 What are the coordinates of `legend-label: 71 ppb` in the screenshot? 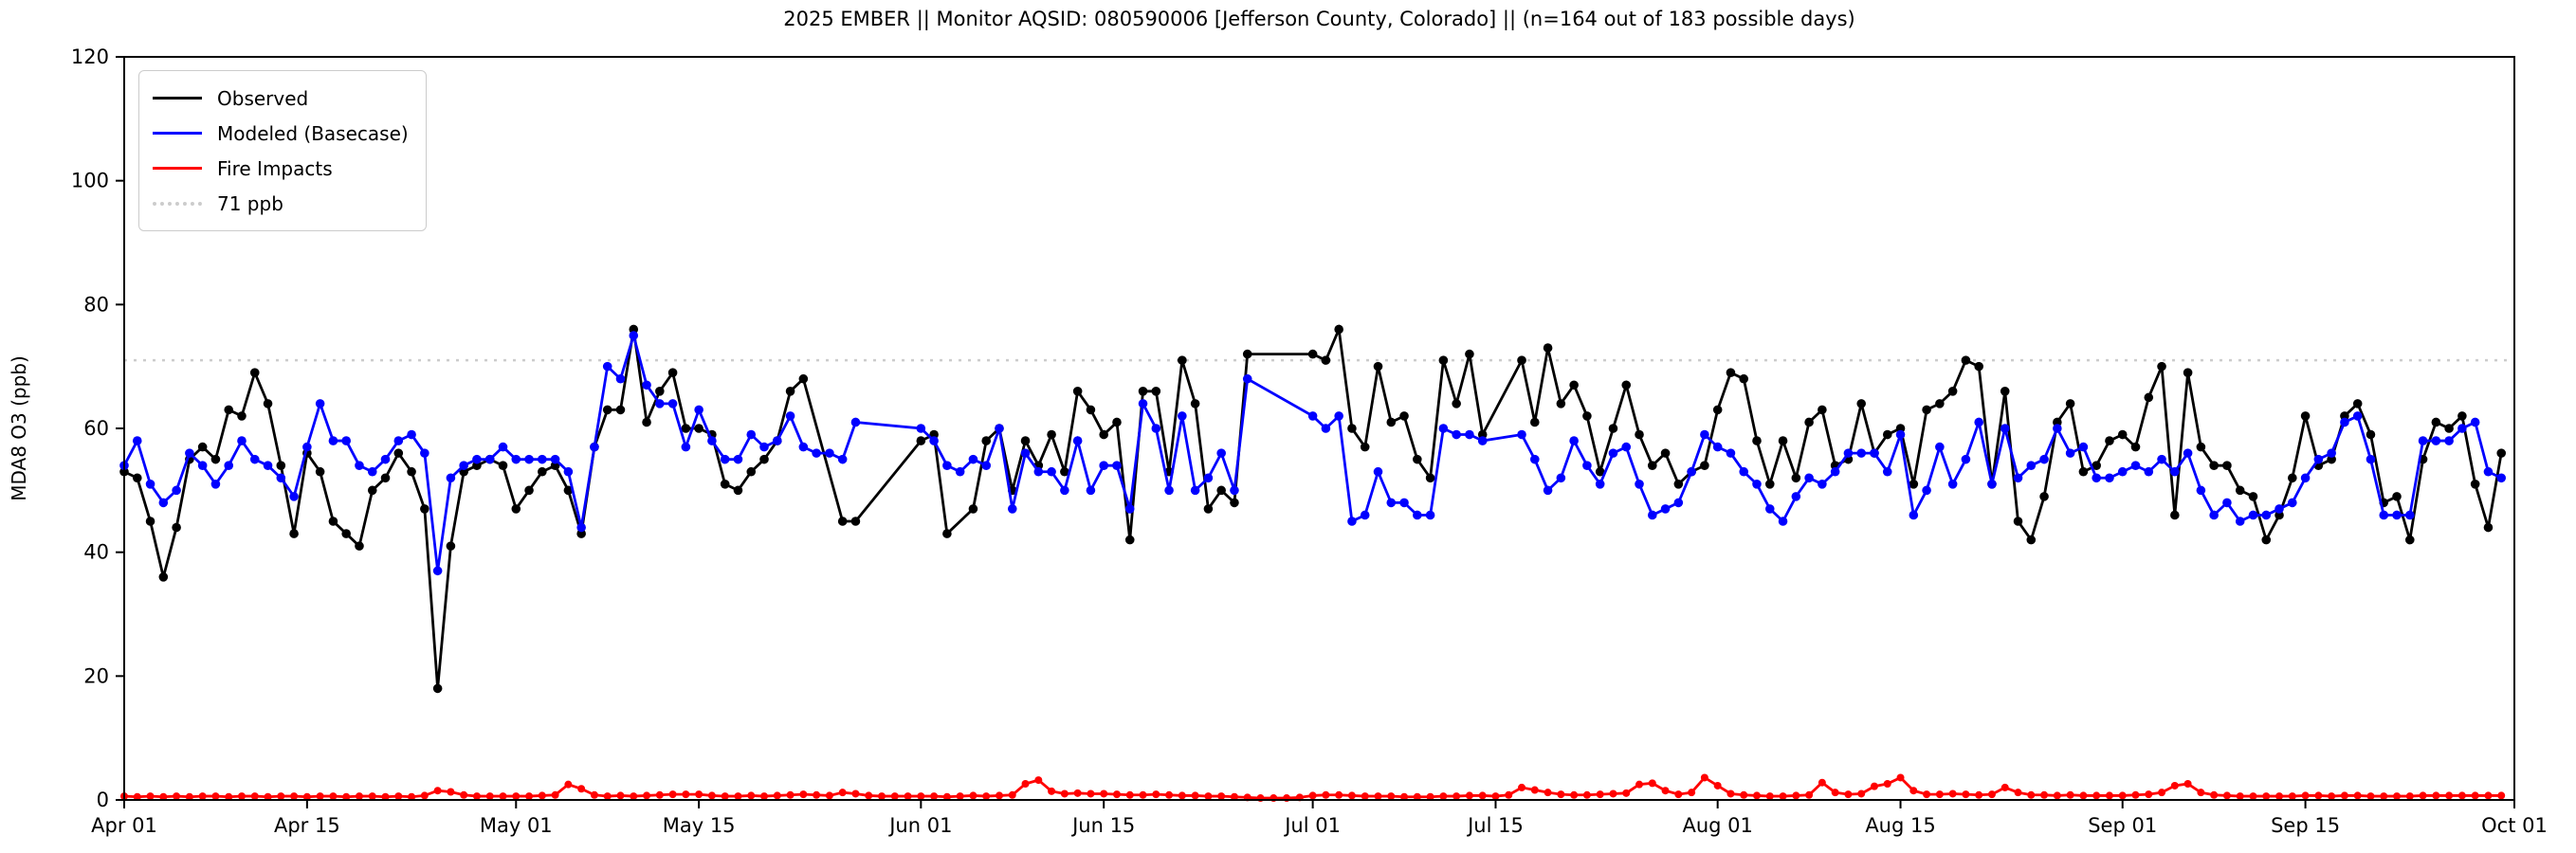 It's located at (250, 203).